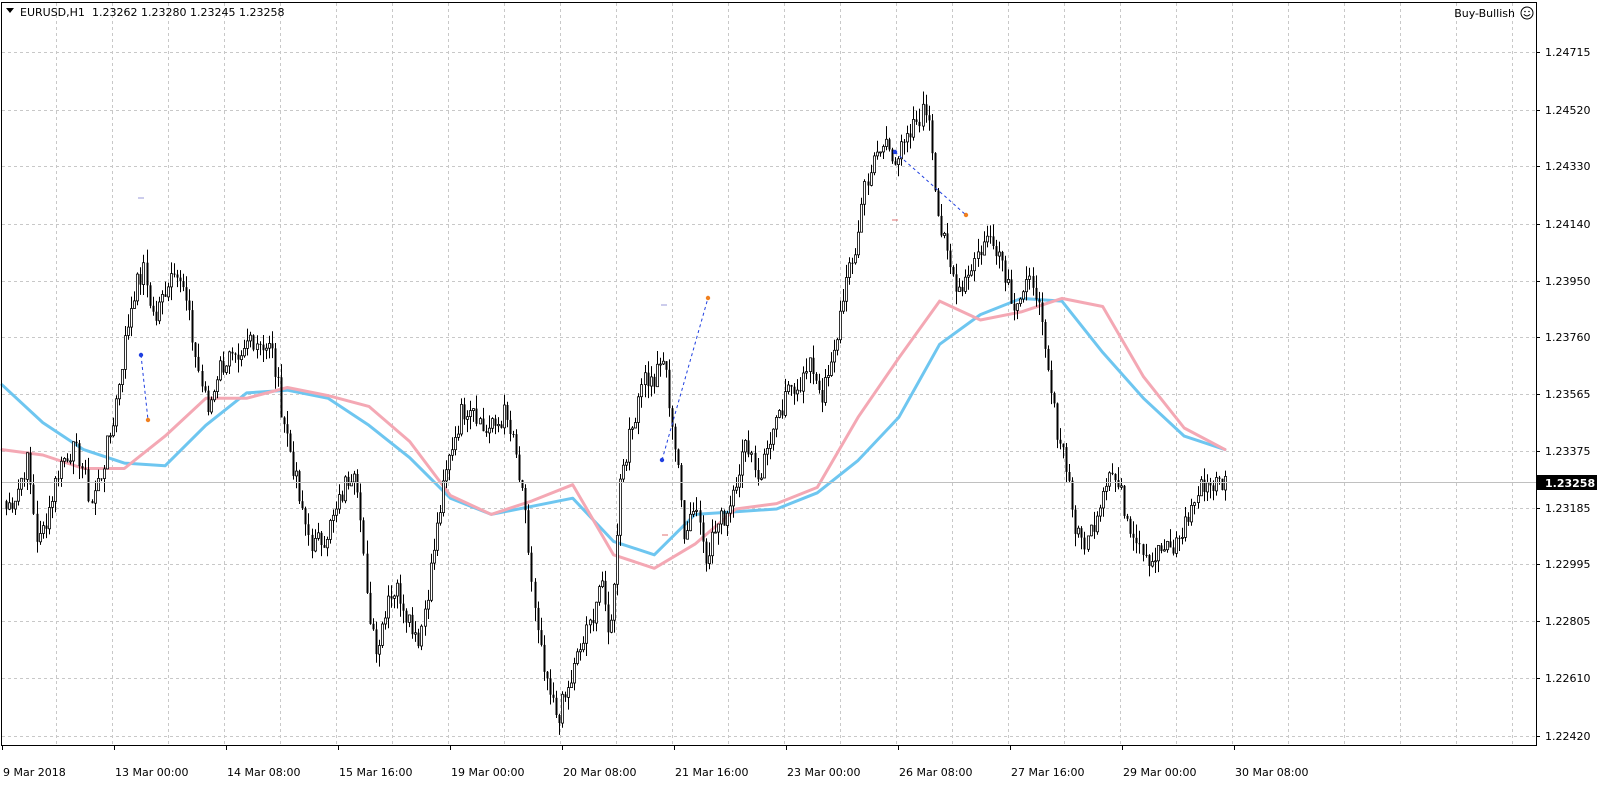 The height and width of the screenshot is (785, 1600). What do you see at coordinates (1047, 772) in the screenshot?
I see `x-tick-label: 27 Mar 16:00` at bounding box center [1047, 772].